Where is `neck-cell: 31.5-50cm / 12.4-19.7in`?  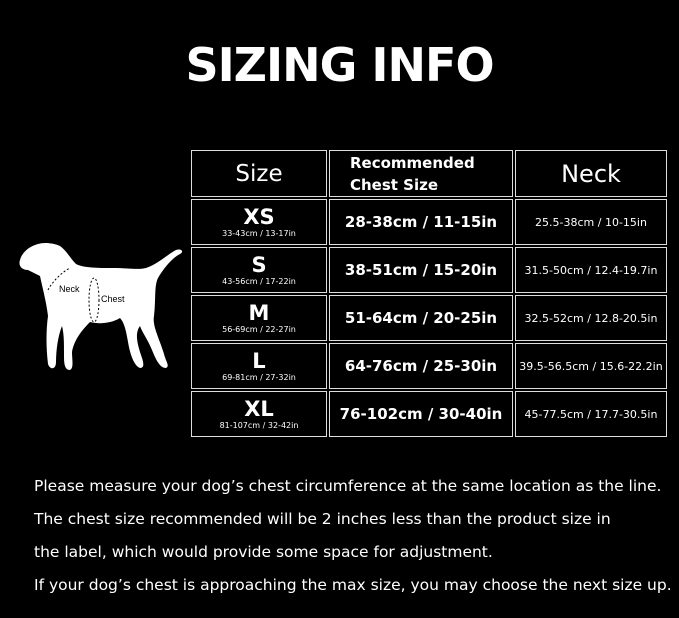 neck-cell: 31.5-50cm / 12.4-19.7in is located at coordinates (591, 270).